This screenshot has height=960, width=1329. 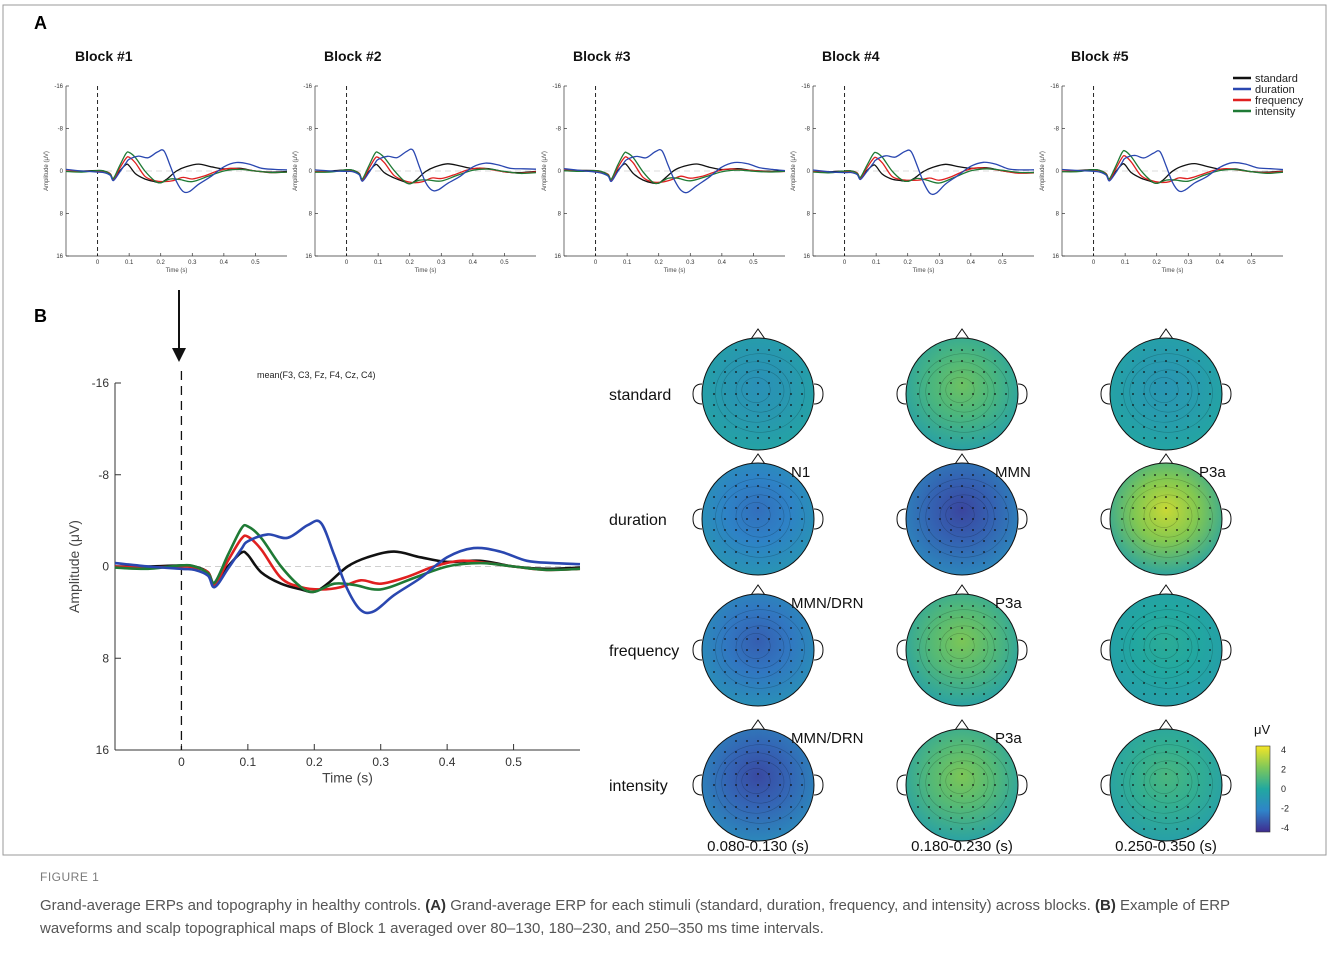 I want to click on topo-row-label: frequency, so click(x=644, y=651).